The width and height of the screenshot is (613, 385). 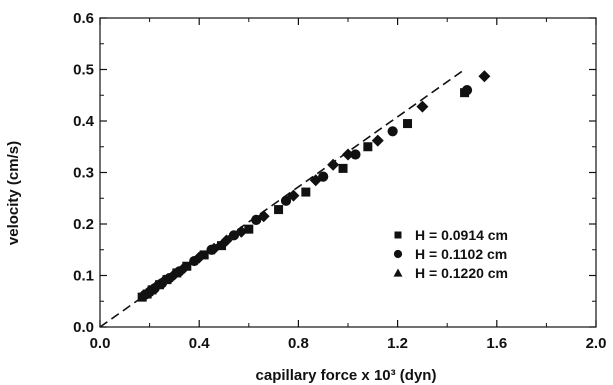 I want to click on y-tick-label: 0.0, so click(x=83, y=327).